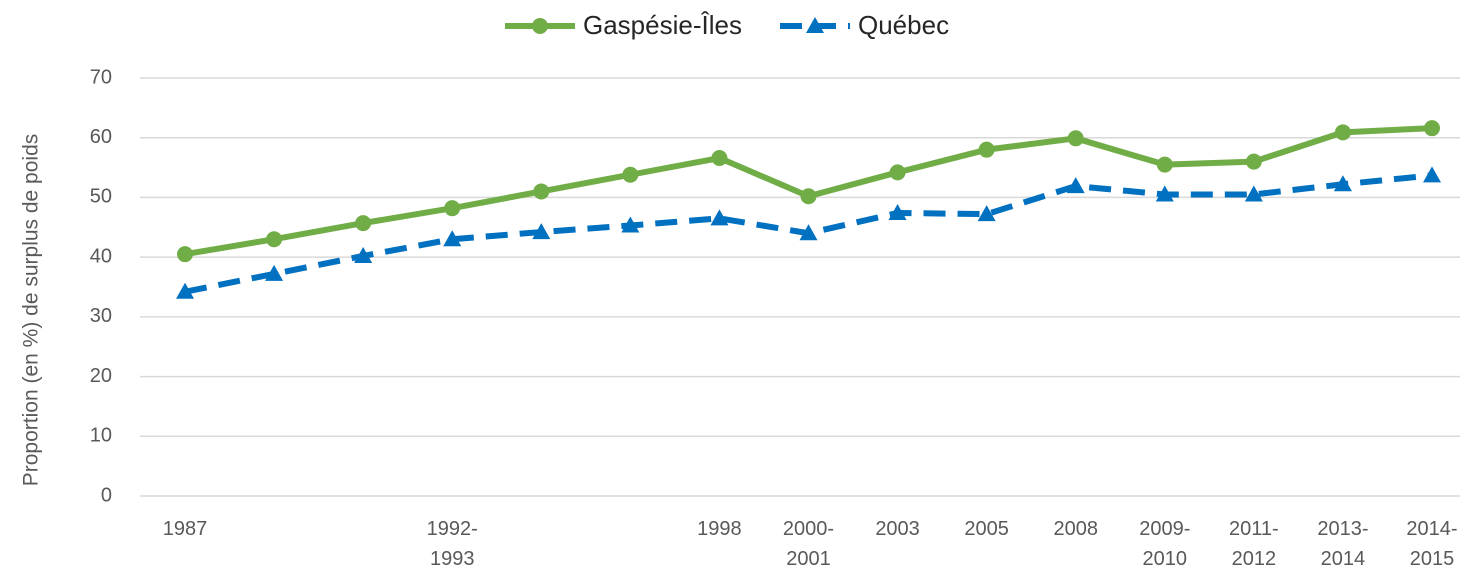  Describe the element at coordinates (1342, 544) in the screenshot. I see `x-tick-label: 2013- 2014` at that location.